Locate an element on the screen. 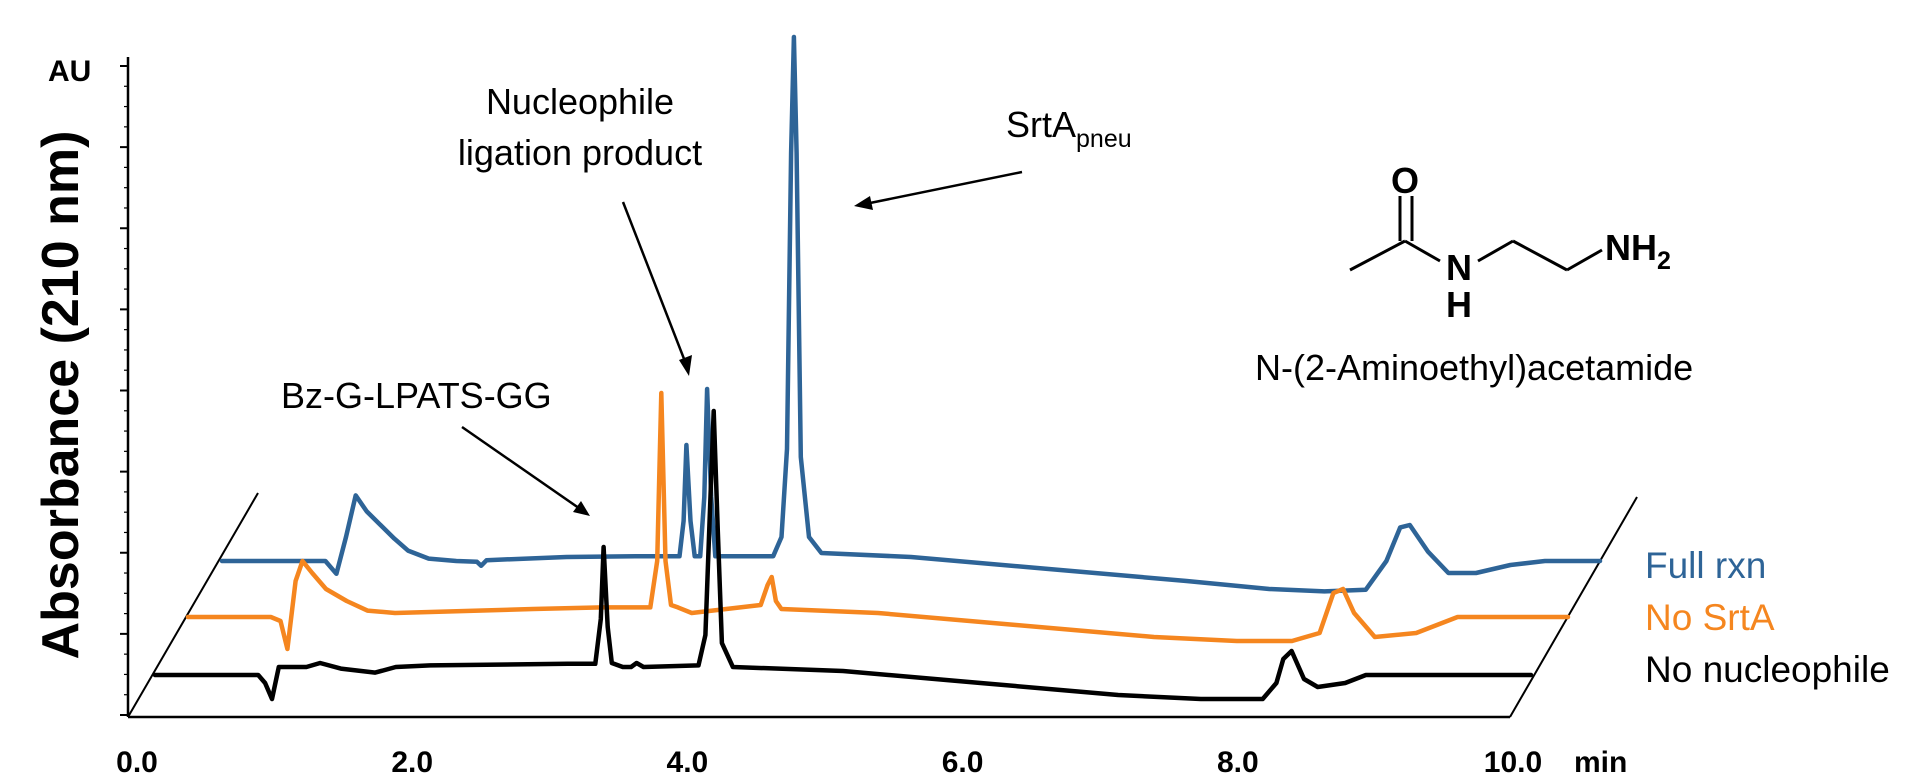  legend-no-srta: No SrtA is located at coordinates (1710, 617).